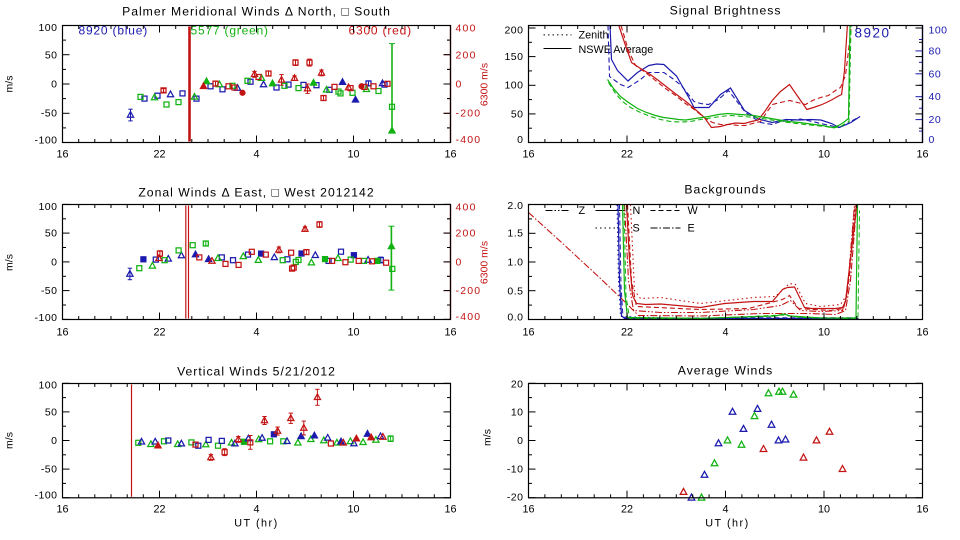 The height and width of the screenshot is (540, 960). I want to click on svg-text: 40, so click(935, 97).